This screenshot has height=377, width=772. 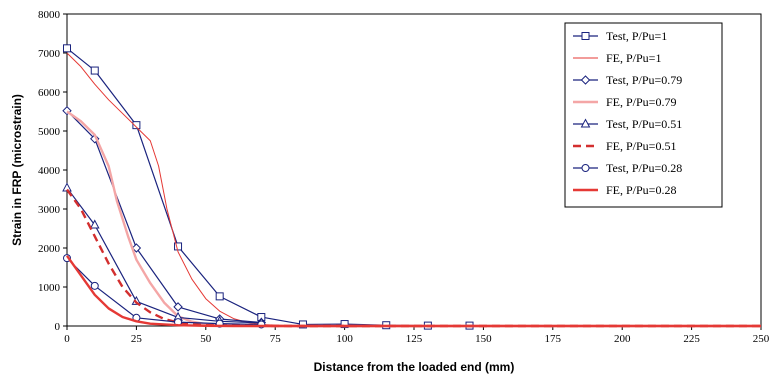 I want to click on legend-label: Test, P/Pu=0.51, so click(x=644, y=124).